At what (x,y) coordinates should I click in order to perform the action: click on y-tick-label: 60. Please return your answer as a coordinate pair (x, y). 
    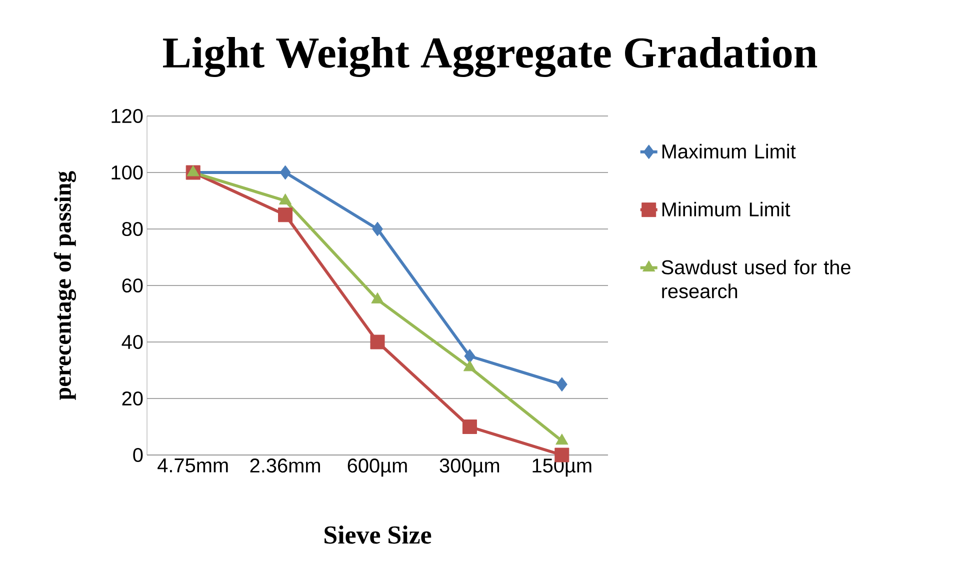
    Looking at the image, I should click on (132, 285).